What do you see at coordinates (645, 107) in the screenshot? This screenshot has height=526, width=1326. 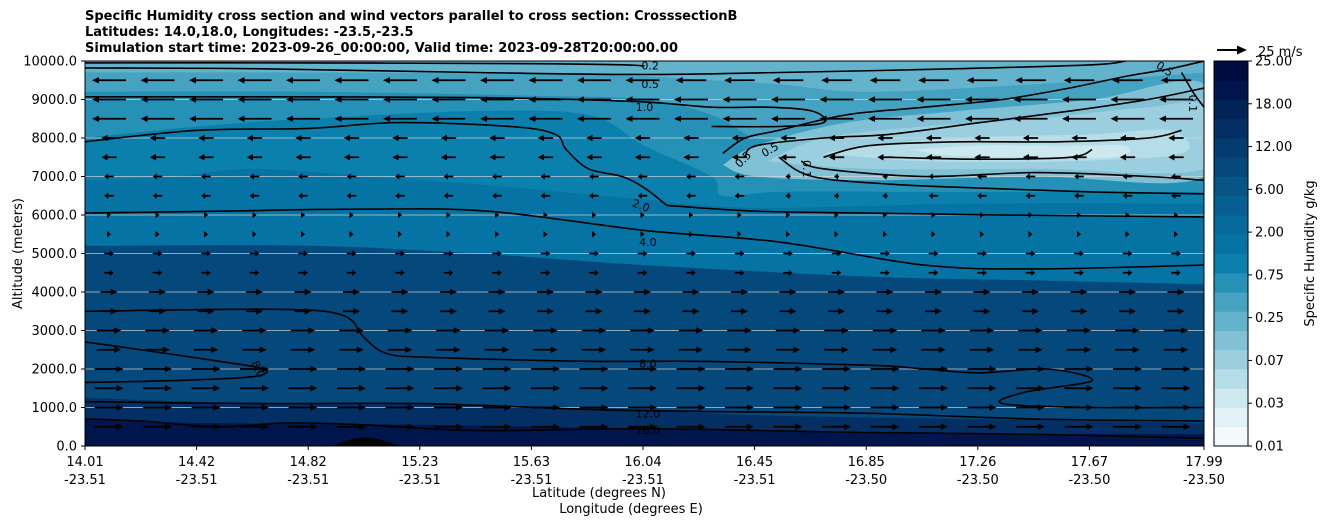 I see `contour-label: 1.0` at bounding box center [645, 107].